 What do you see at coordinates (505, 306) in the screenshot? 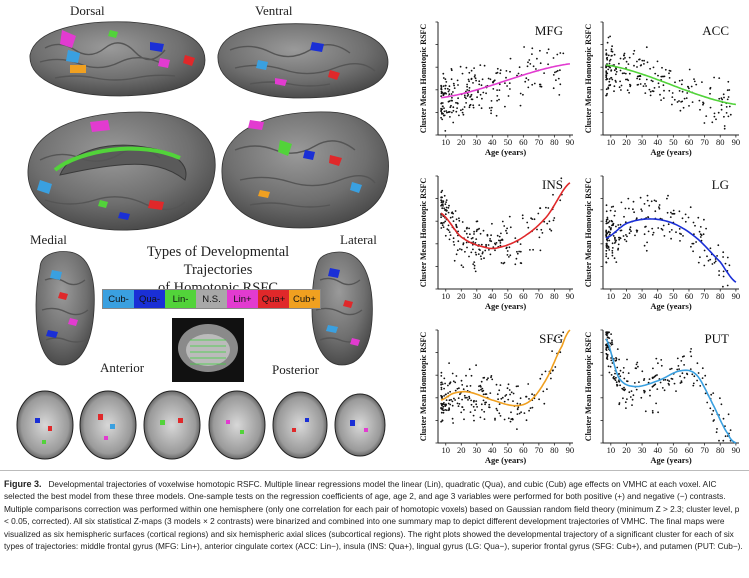
I see `x-axis-label: Age (years)` at bounding box center [505, 306].